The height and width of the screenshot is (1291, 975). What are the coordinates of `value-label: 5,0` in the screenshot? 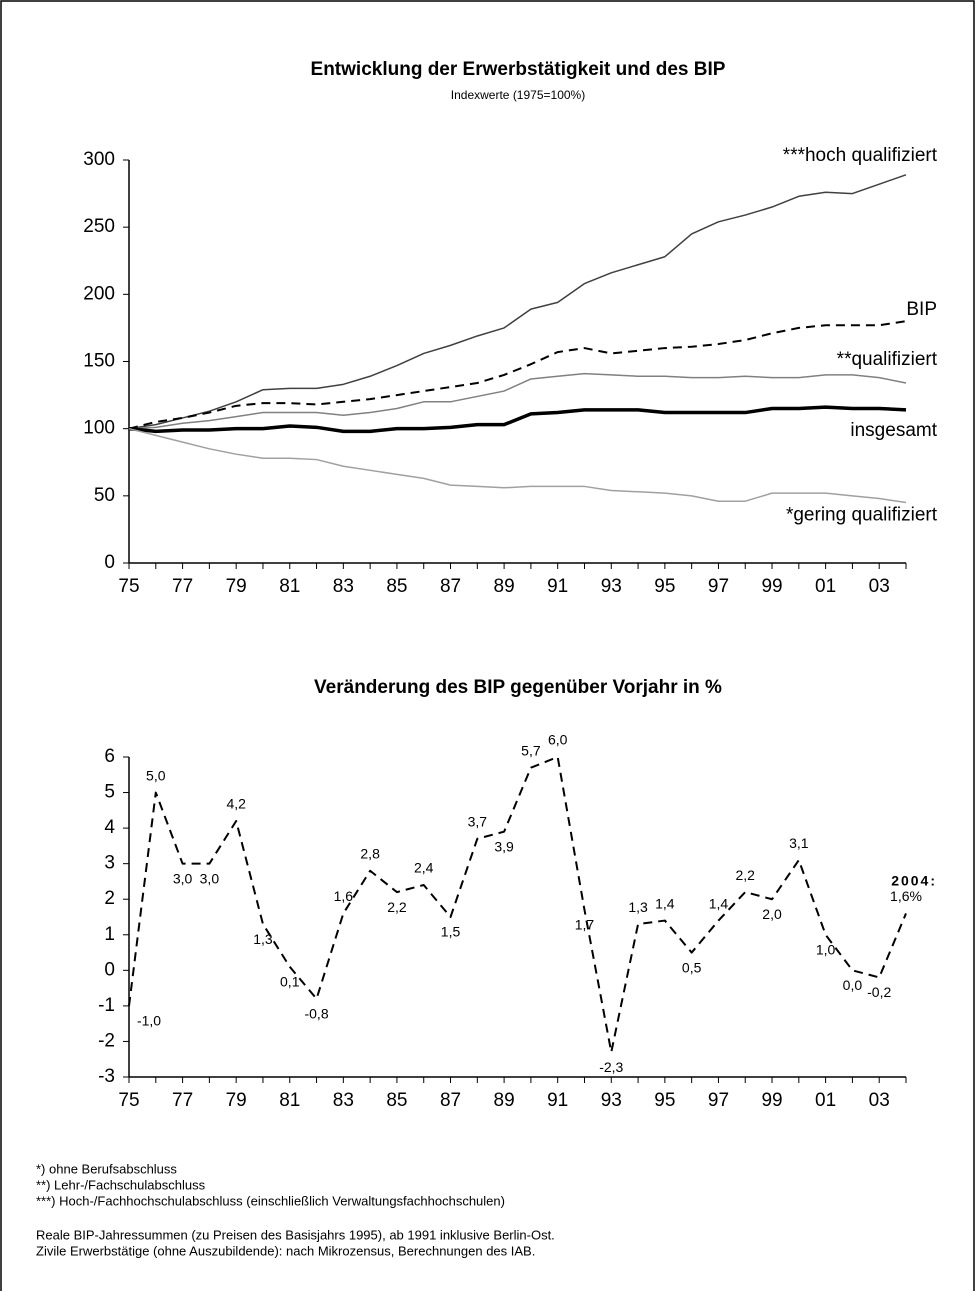 It's located at (156, 775).